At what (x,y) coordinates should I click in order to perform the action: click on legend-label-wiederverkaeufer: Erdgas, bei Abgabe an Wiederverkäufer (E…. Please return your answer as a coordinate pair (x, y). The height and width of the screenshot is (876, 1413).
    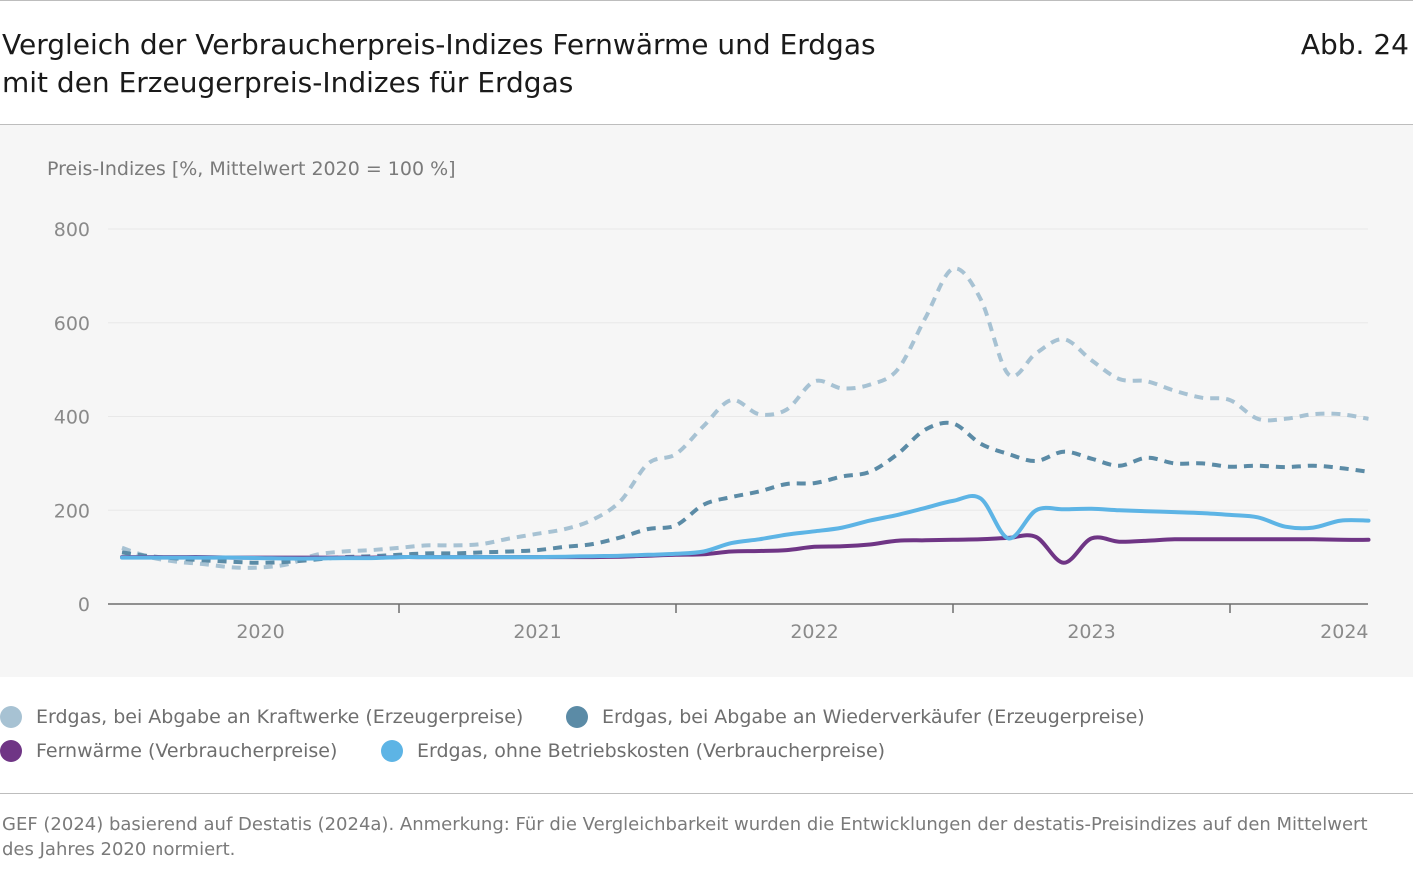
    Looking at the image, I should click on (873, 717).